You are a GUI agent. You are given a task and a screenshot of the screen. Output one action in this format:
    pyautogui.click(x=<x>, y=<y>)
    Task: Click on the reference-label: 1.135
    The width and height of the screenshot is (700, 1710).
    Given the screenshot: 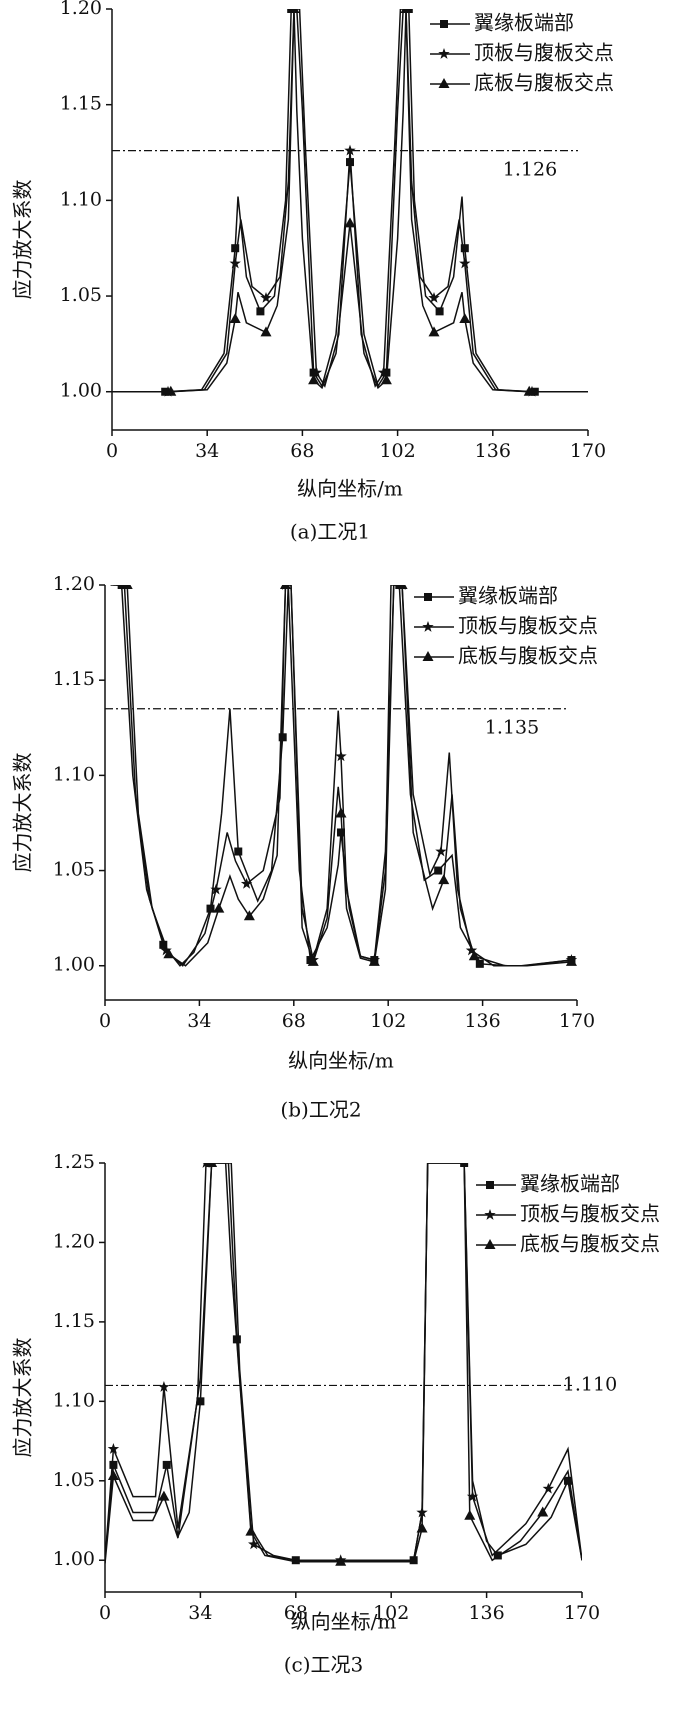 What is the action you would take?
    pyautogui.click(x=512, y=728)
    